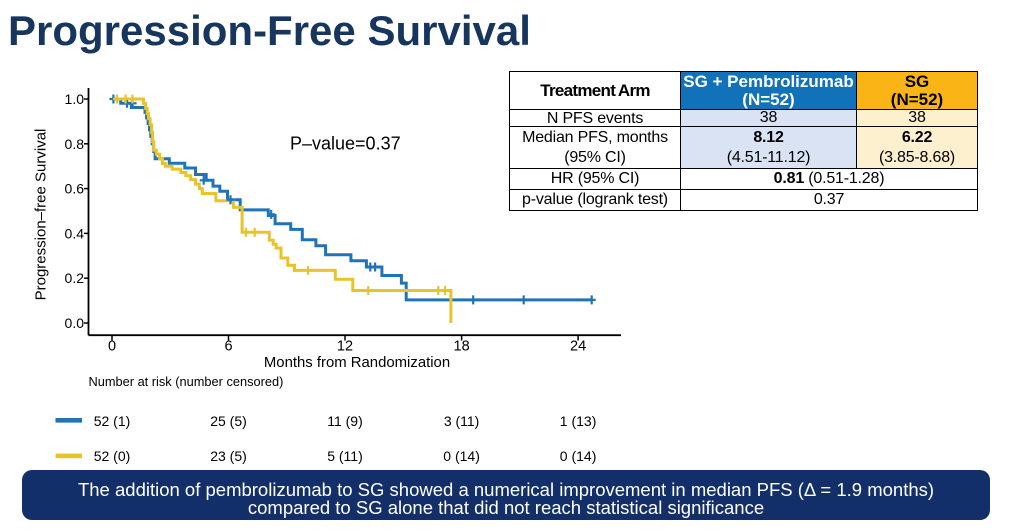 The height and width of the screenshot is (531, 1009). What do you see at coordinates (112, 421) in the screenshot?
I see `svg-text: 52 (1)` at bounding box center [112, 421].